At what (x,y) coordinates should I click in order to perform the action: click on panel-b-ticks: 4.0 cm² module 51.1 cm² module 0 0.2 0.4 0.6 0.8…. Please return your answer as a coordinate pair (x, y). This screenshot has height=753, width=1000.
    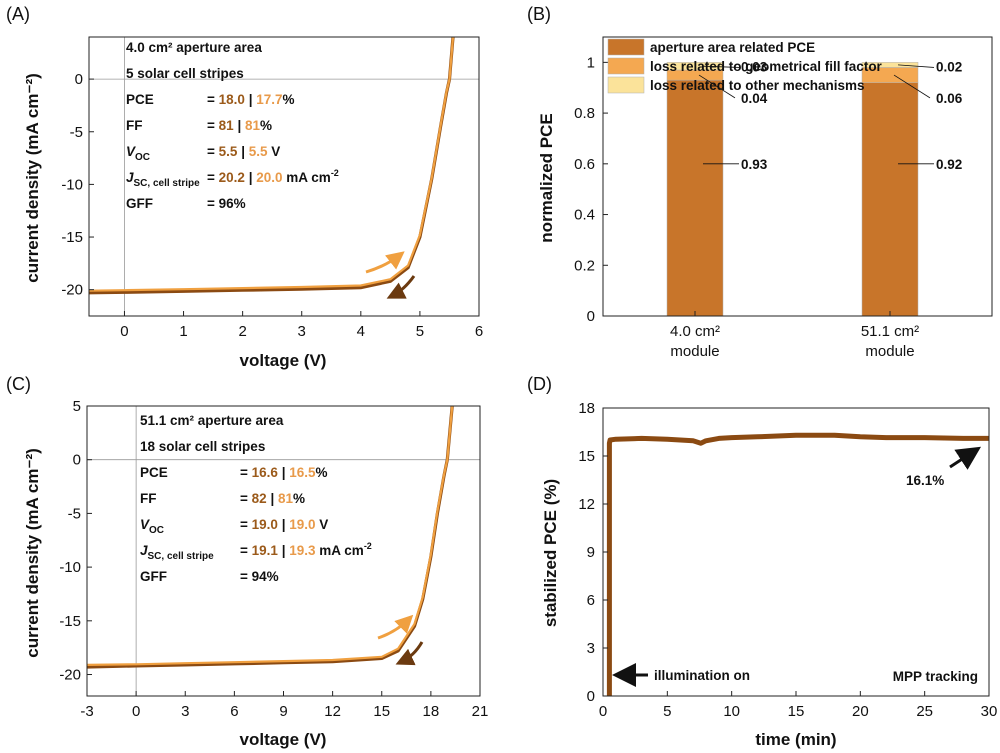
    Looking at the image, I should click on (746, 207).